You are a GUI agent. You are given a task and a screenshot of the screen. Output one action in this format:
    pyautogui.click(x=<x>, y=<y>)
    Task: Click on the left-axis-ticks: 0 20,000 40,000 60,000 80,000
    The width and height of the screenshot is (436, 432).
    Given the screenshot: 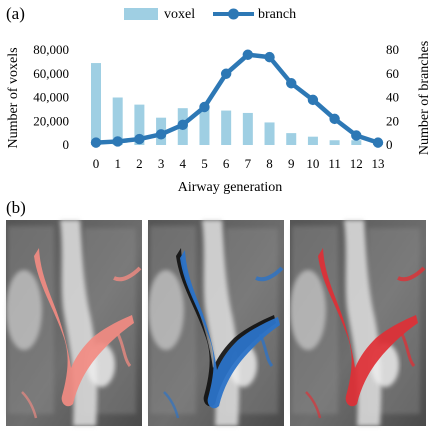 What is the action you would take?
    pyautogui.click(x=51, y=97)
    